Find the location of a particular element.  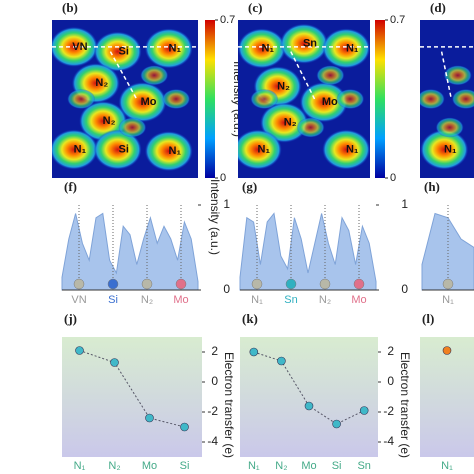

panel-label: (b) is located at coordinates (70, 7).